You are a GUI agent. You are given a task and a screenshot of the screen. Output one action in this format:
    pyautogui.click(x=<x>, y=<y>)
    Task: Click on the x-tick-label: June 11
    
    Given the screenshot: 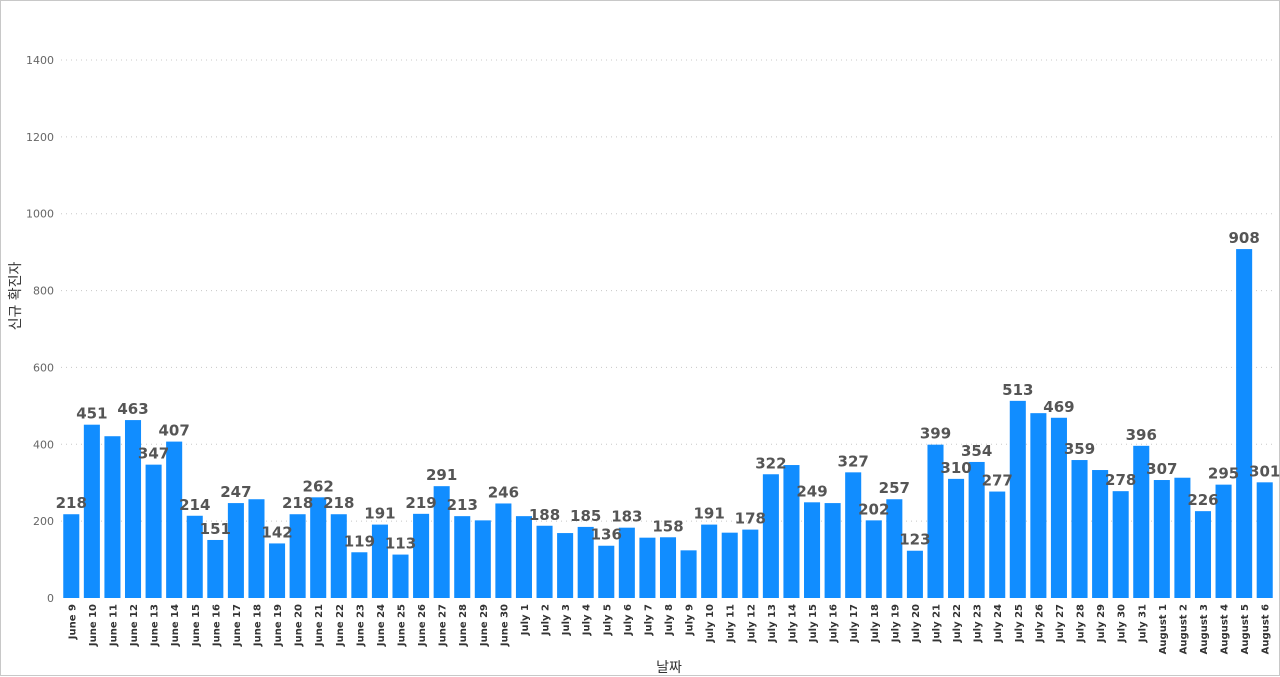 What is the action you would take?
    pyautogui.click(x=113, y=625)
    